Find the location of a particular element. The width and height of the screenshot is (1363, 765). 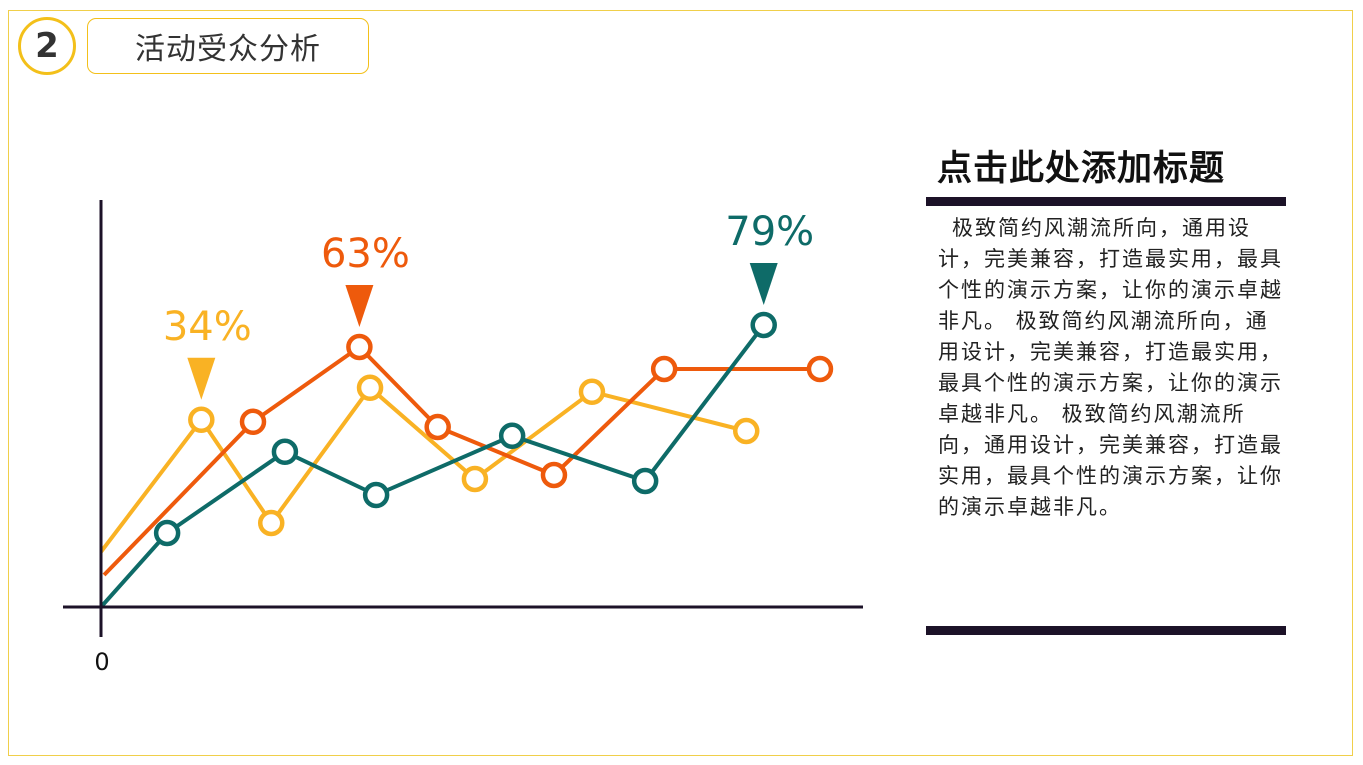

annotation-label: 63% is located at coordinates (365, 254).